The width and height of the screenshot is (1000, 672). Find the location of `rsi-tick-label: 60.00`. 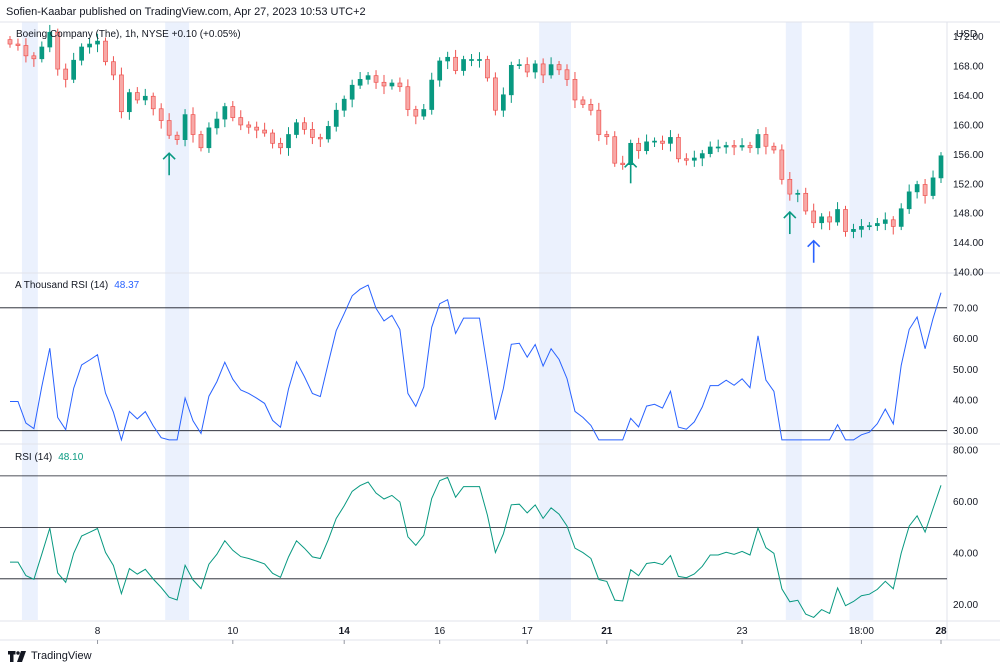

rsi-tick-label: 60.00 is located at coordinates (965, 502).